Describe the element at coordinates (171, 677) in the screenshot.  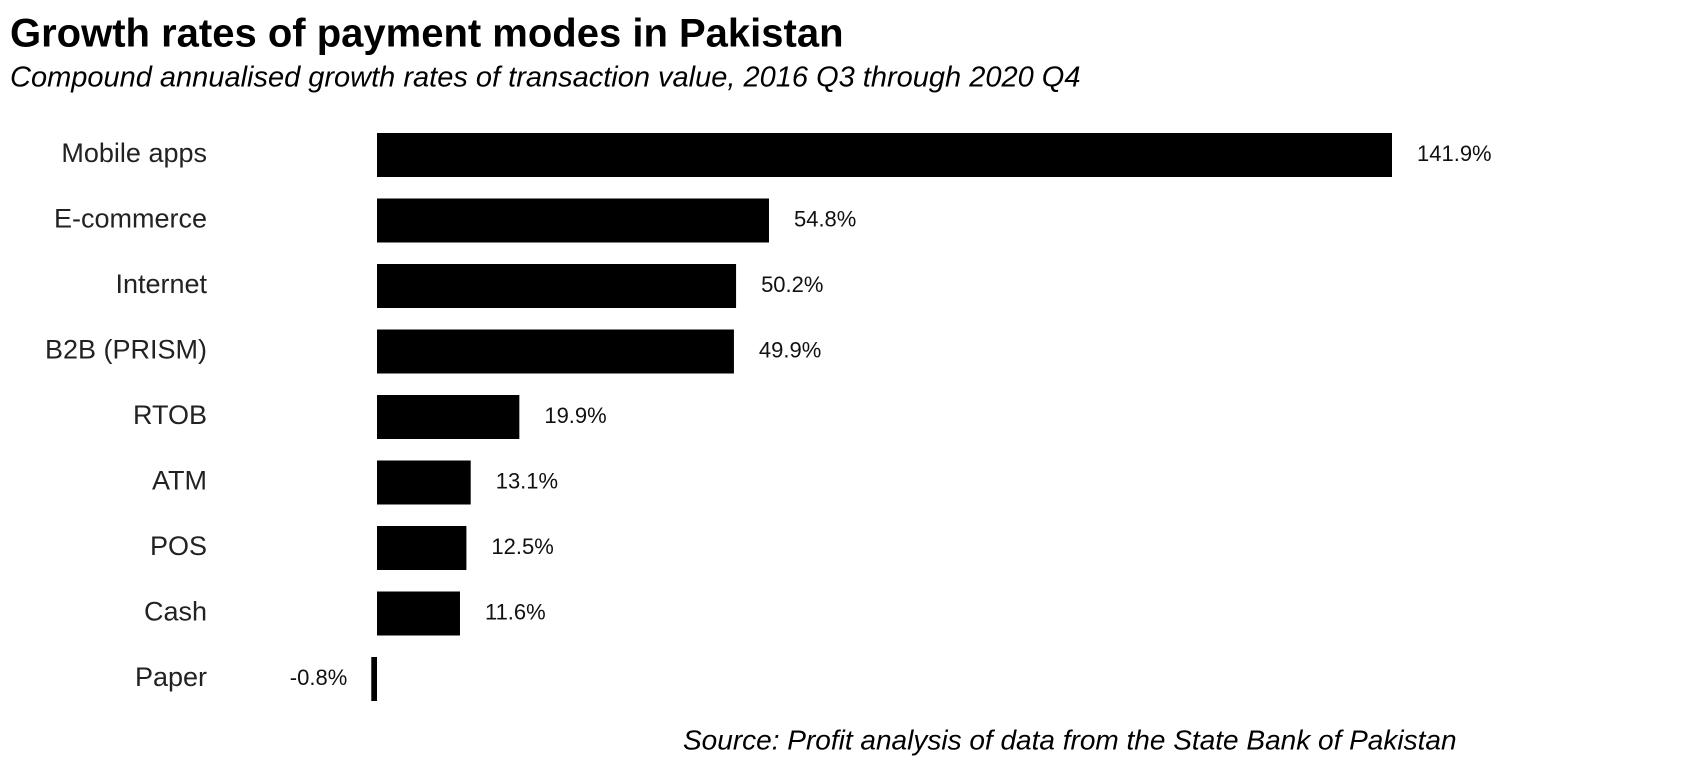
I see `category-label: Paper` at that location.